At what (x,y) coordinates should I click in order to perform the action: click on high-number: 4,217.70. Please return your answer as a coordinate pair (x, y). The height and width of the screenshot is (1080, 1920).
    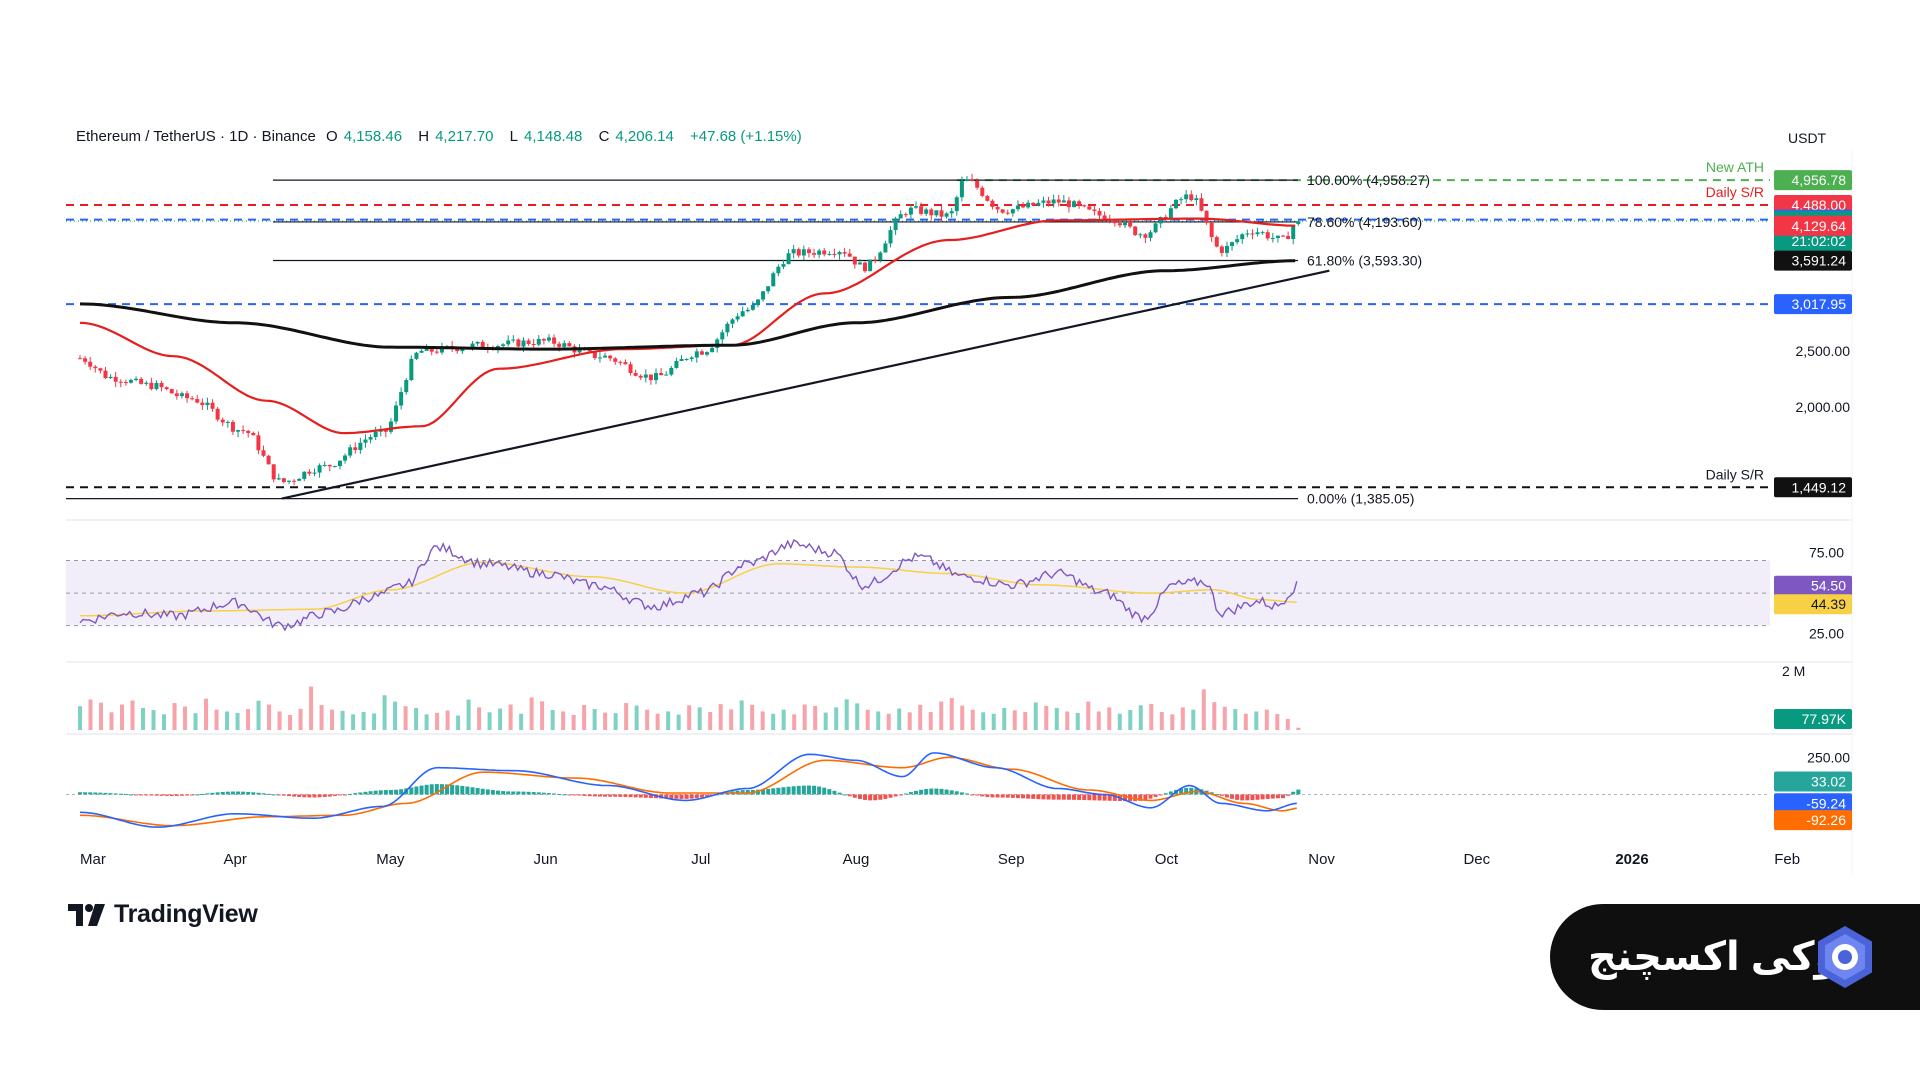
    Looking at the image, I should click on (464, 136).